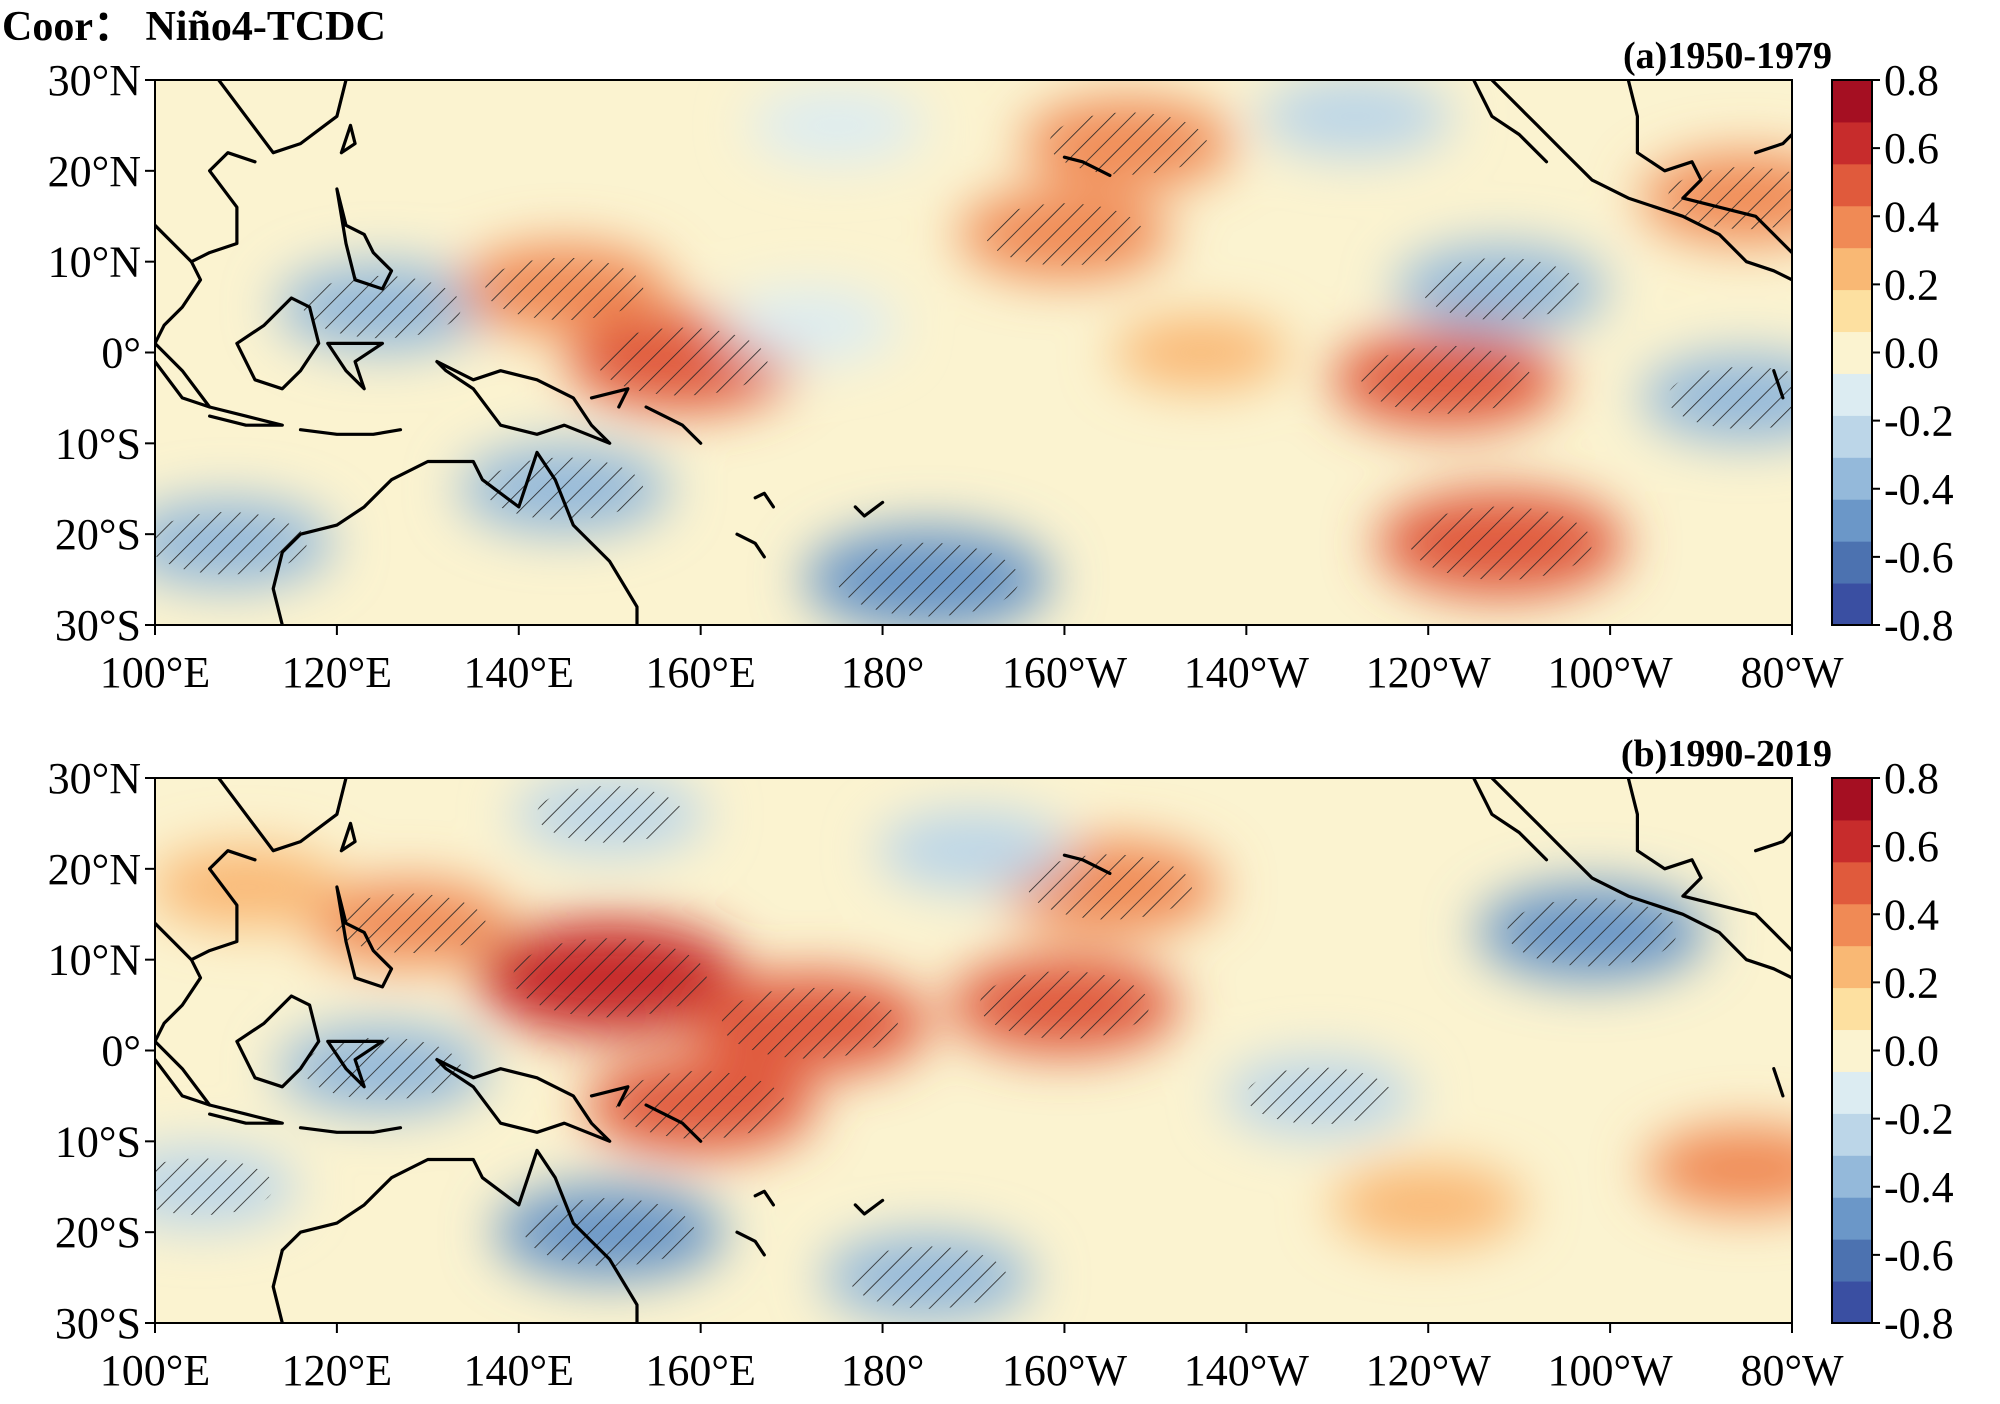 The width and height of the screenshot is (2000, 1404). What do you see at coordinates (1065, 672) in the screenshot?
I see `lon-tick-label: 160°W` at bounding box center [1065, 672].